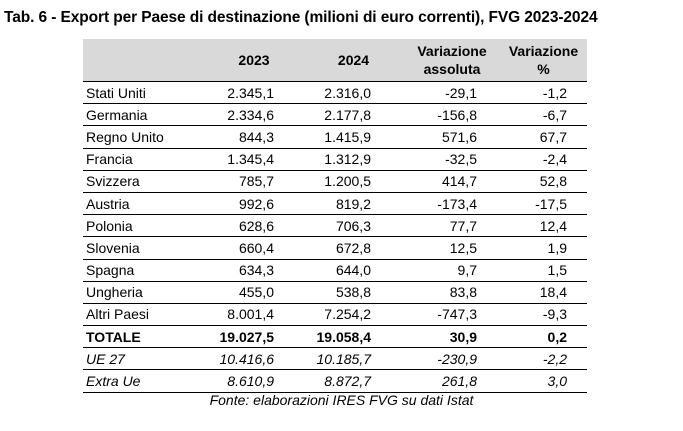  I want to click on table-row: Francia 1.345,4 1.312,9 -32,5 -2,4, so click(335, 159).